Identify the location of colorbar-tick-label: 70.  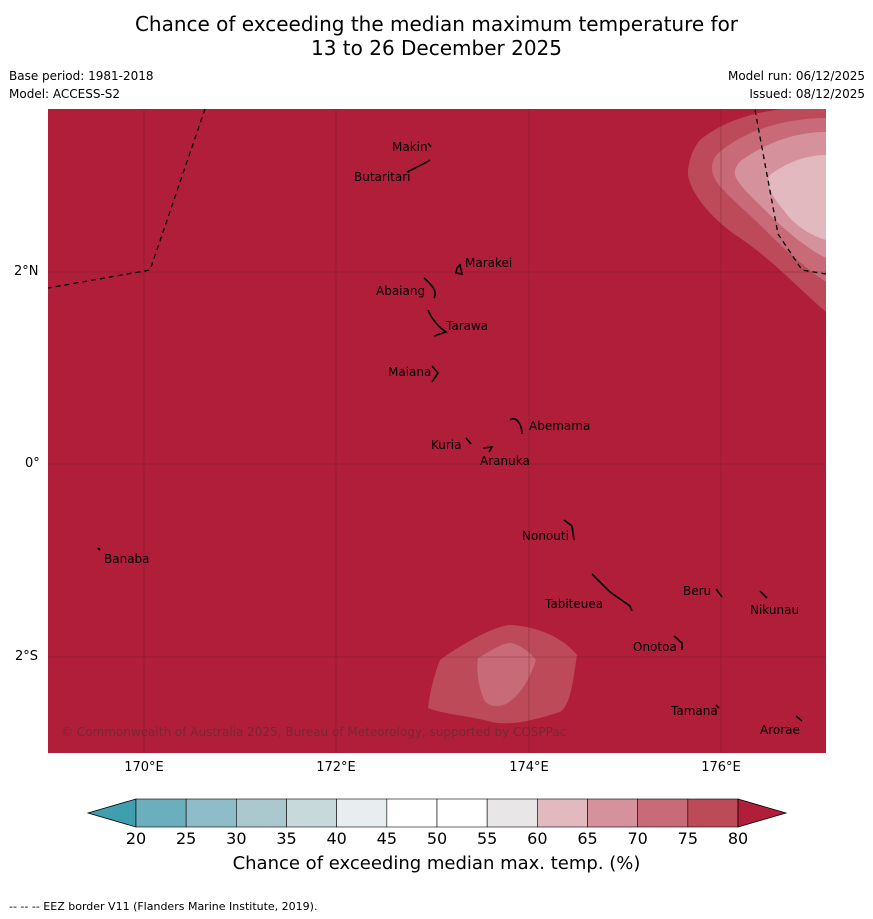
(637, 838).